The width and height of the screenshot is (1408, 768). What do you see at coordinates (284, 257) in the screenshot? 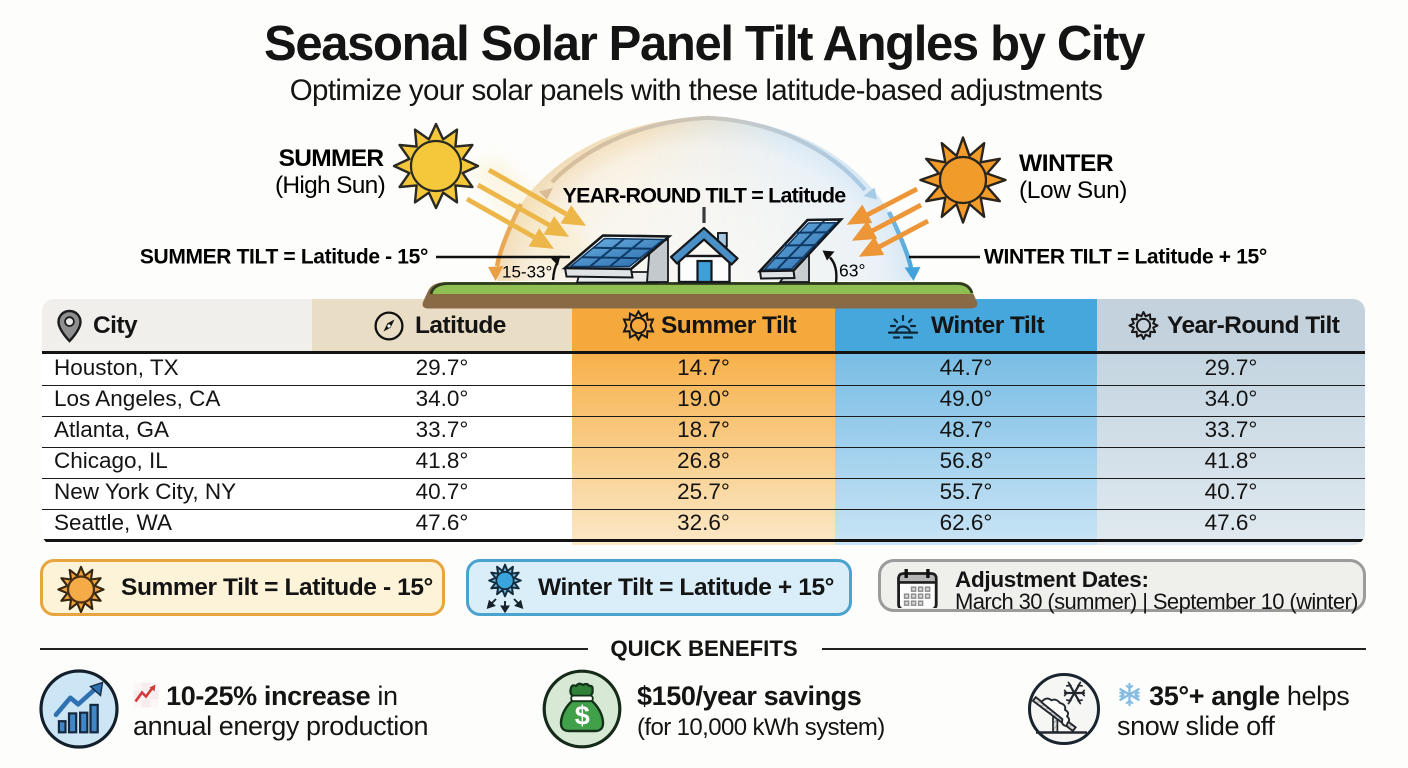
I see `svg-text: SUMMER TILT = Latitude - 15°` at bounding box center [284, 257].